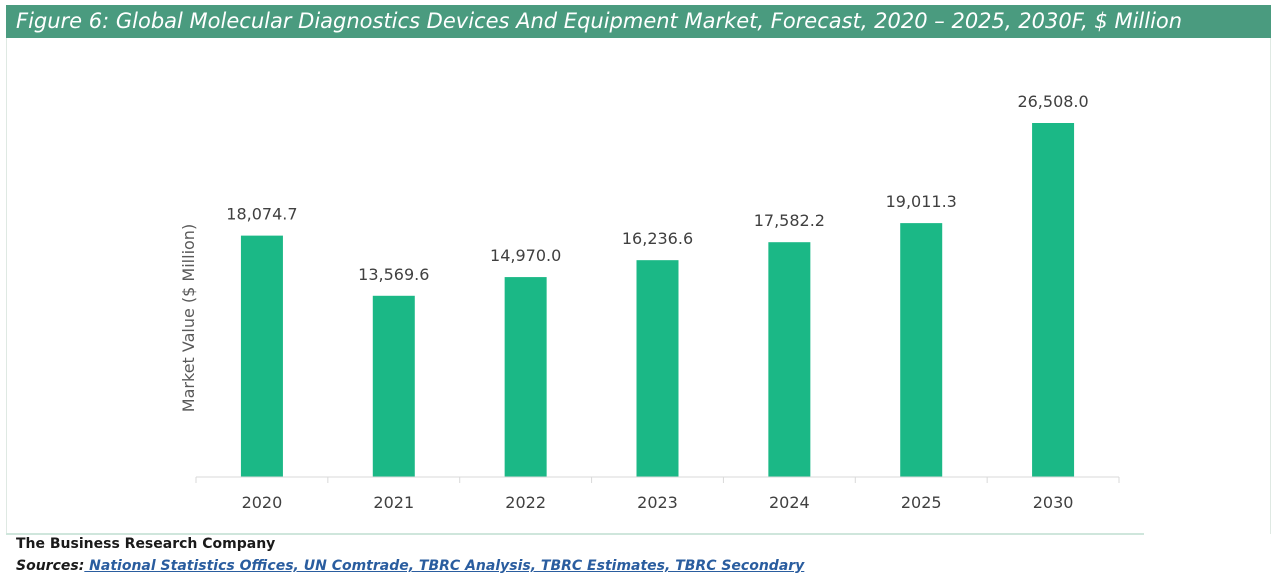  What do you see at coordinates (1053, 502) in the screenshot?
I see `x-tick-label-2030: 2030` at bounding box center [1053, 502].